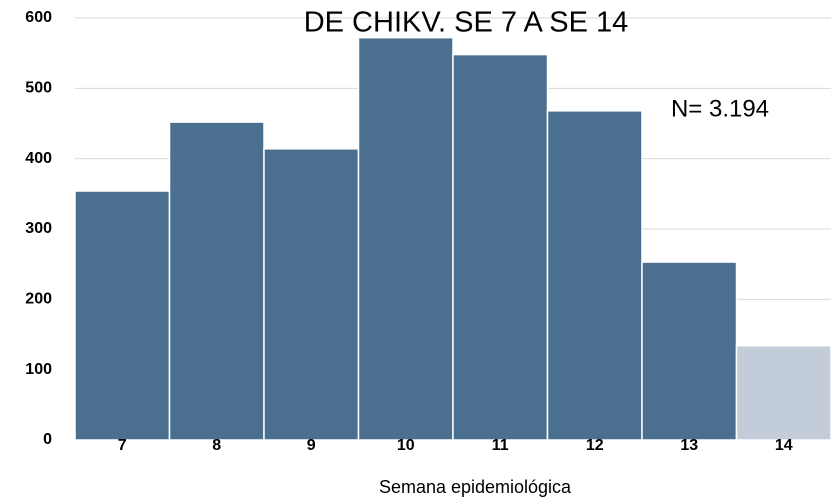 The width and height of the screenshot is (831, 503). What do you see at coordinates (720, 108) in the screenshot?
I see `annotation: N= 3.194` at bounding box center [720, 108].